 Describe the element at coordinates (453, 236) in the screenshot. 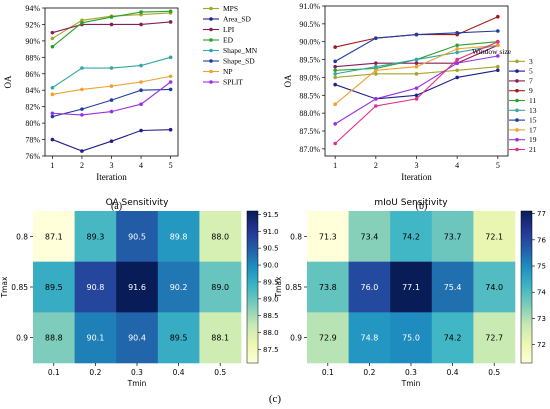

I see `cell-value-label: 73.7` at that location.